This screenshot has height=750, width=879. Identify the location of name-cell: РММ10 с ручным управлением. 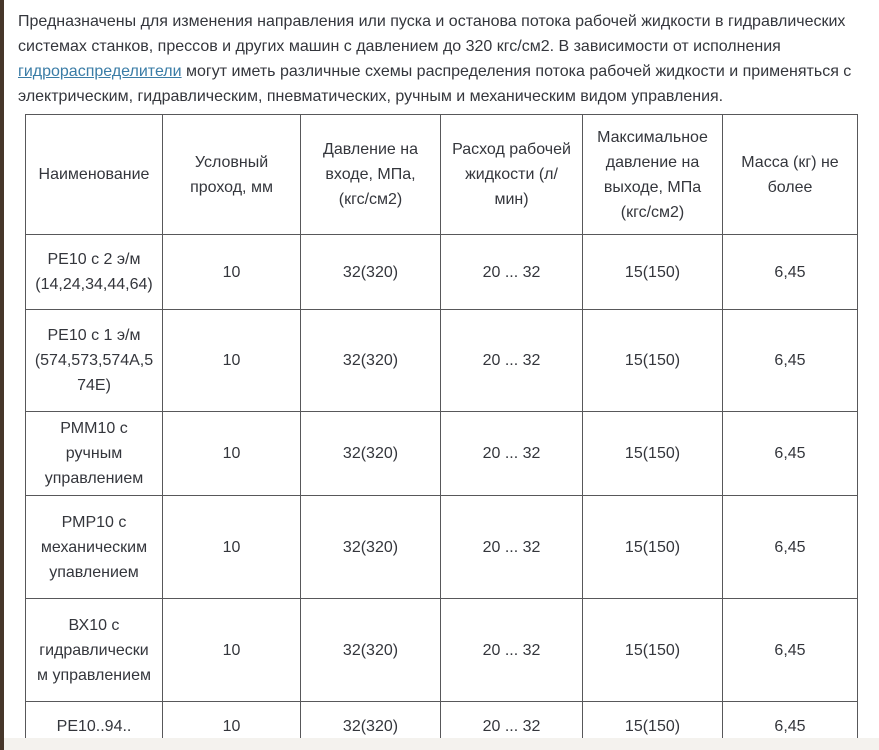
(94, 453).